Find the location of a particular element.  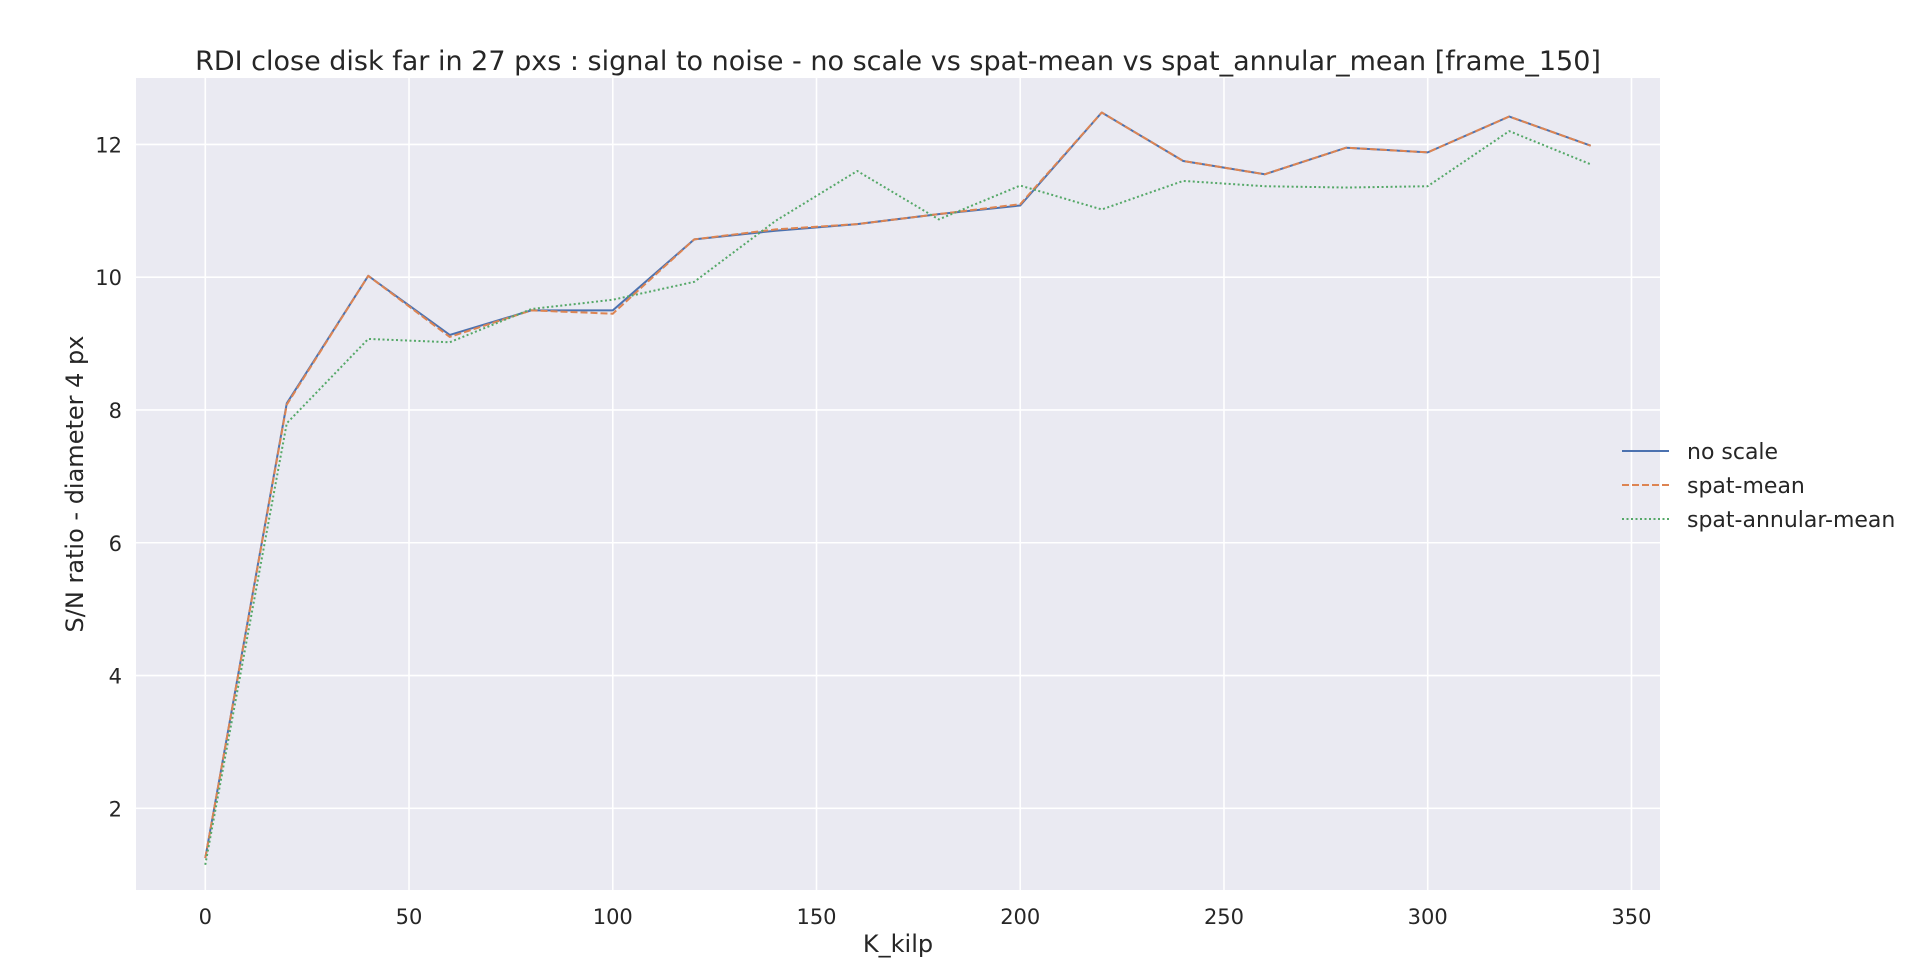

x-tick-label: 150 is located at coordinates (816, 917).